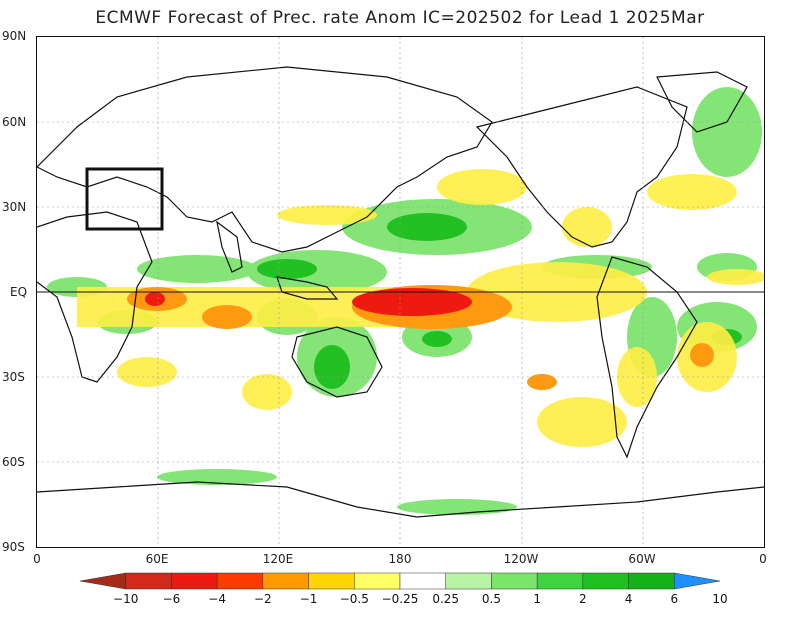 This screenshot has height=618, width=800. Describe the element at coordinates (14, 122) in the screenshot. I see `lat-label-60n: 60N` at that location.